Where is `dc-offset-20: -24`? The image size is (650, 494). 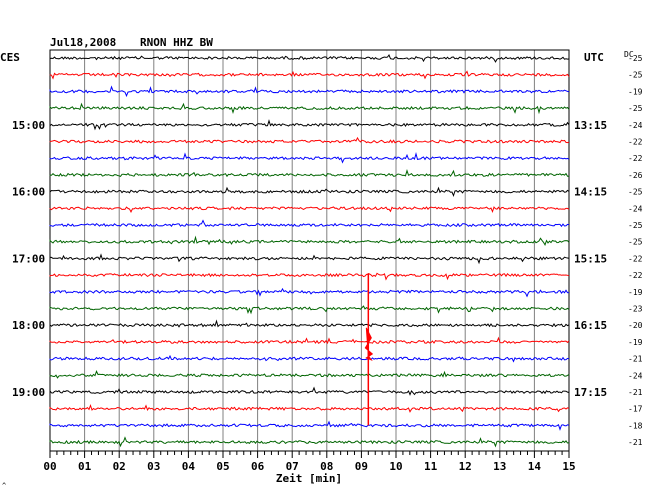
dc-offset-20: -24 is located at coordinates (635, 375).